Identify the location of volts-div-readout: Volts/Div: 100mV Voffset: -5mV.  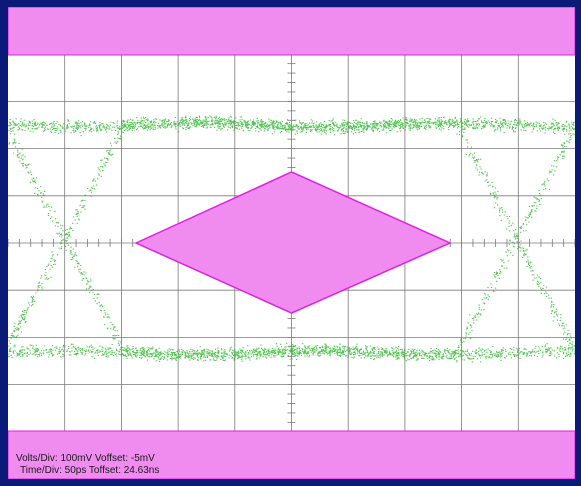
(85, 458).